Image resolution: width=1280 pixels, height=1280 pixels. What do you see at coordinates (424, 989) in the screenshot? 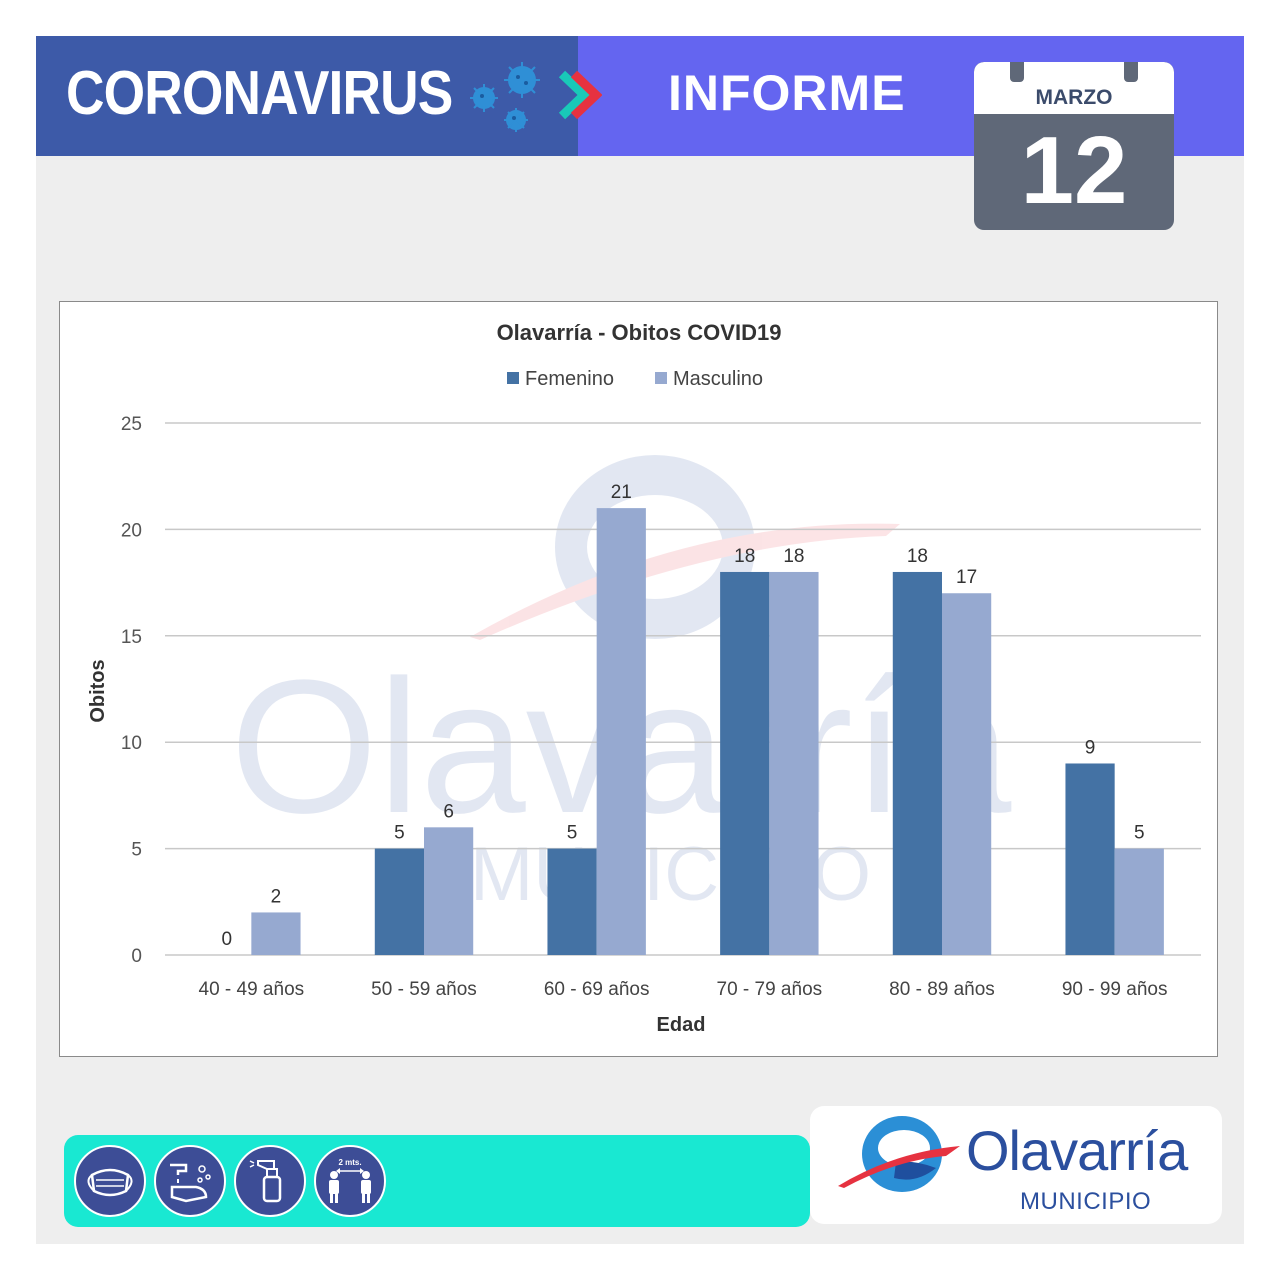
I see `x-tick-label: 50 - 59 años` at bounding box center [424, 989].